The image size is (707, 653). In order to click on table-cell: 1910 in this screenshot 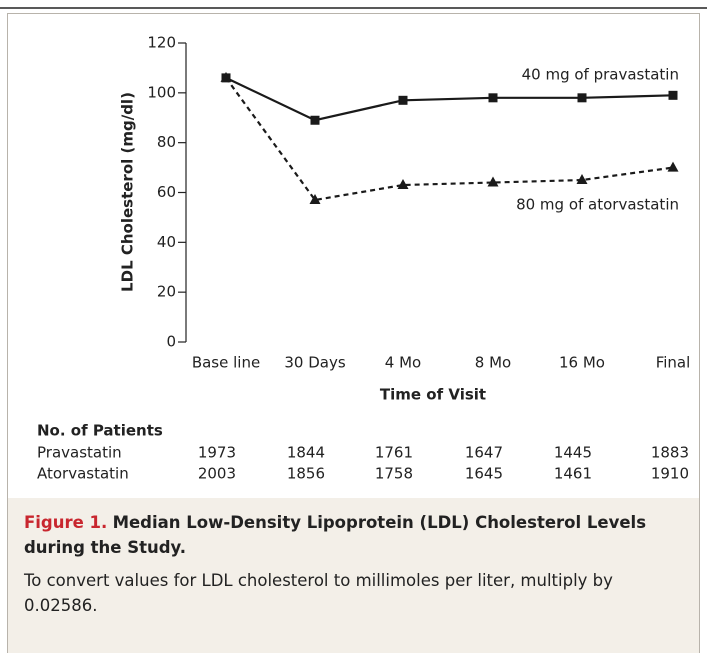, I will do `click(670, 474)`.